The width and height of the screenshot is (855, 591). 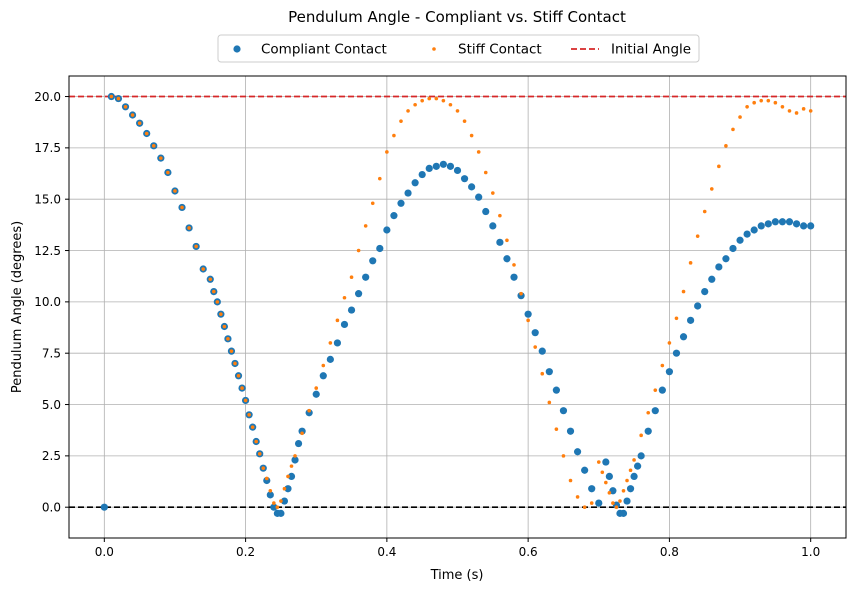 What do you see at coordinates (51, 508) in the screenshot?
I see `y-tick-label: 0.0` at bounding box center [51, 508].